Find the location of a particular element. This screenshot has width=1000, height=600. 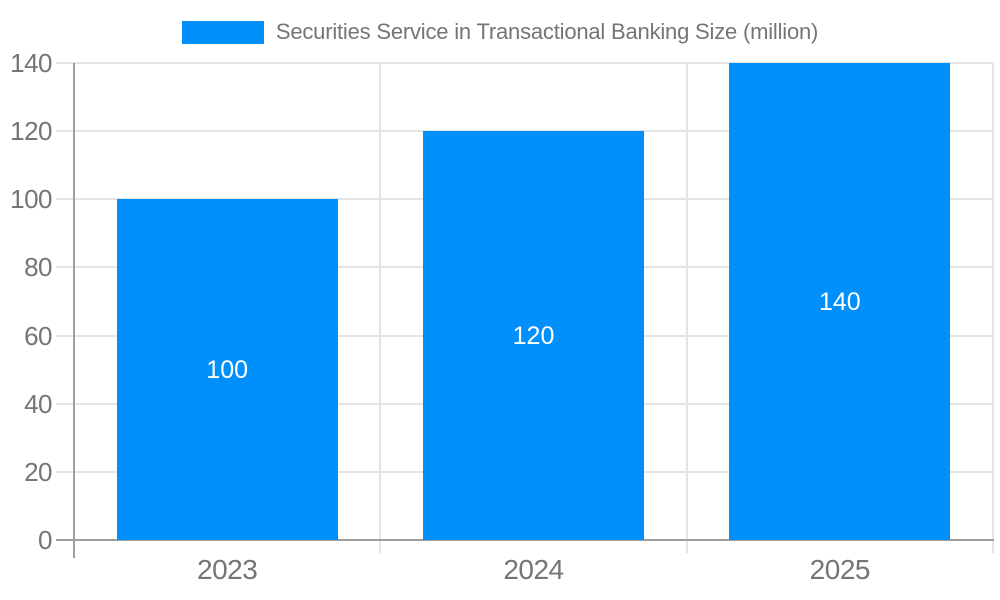

legend-swatch-icon is located at coordinates (222, 32).